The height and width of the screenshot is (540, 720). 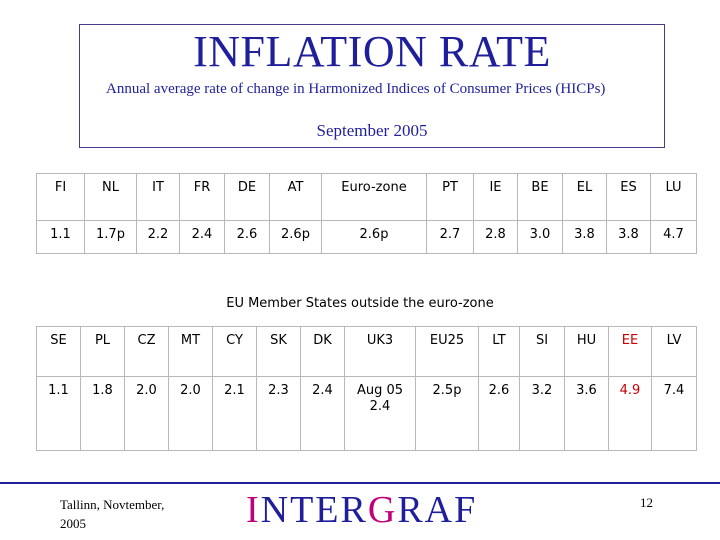 I want to click on table-cell: 2.1, so click(x=234, y=413).